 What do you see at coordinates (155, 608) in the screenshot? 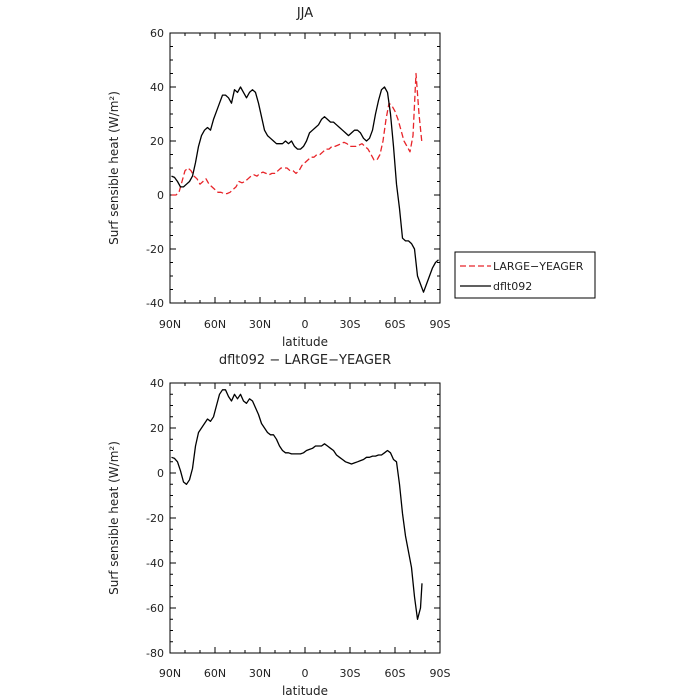
I see `chart2-y-tick-label: -60` at bounding box center [155, 608].